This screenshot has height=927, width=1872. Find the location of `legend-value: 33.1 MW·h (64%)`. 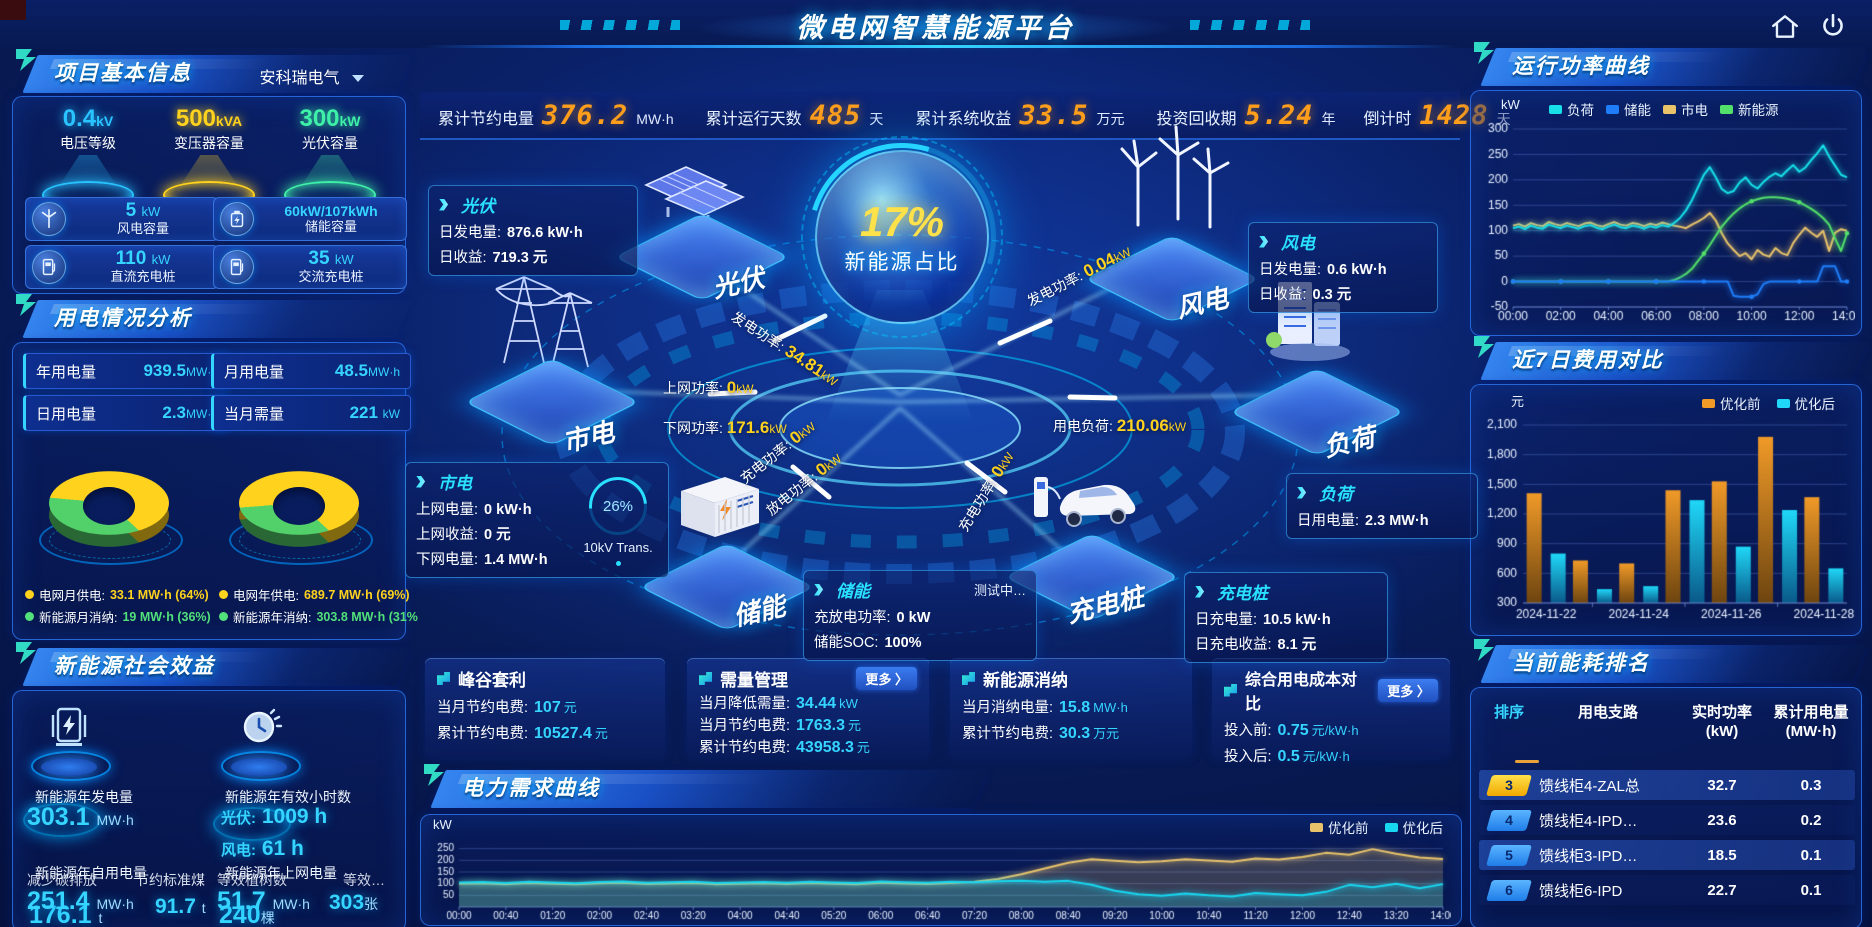

legend-value: 33.1 MW·h (64%) is located at coordinates (159, 594).